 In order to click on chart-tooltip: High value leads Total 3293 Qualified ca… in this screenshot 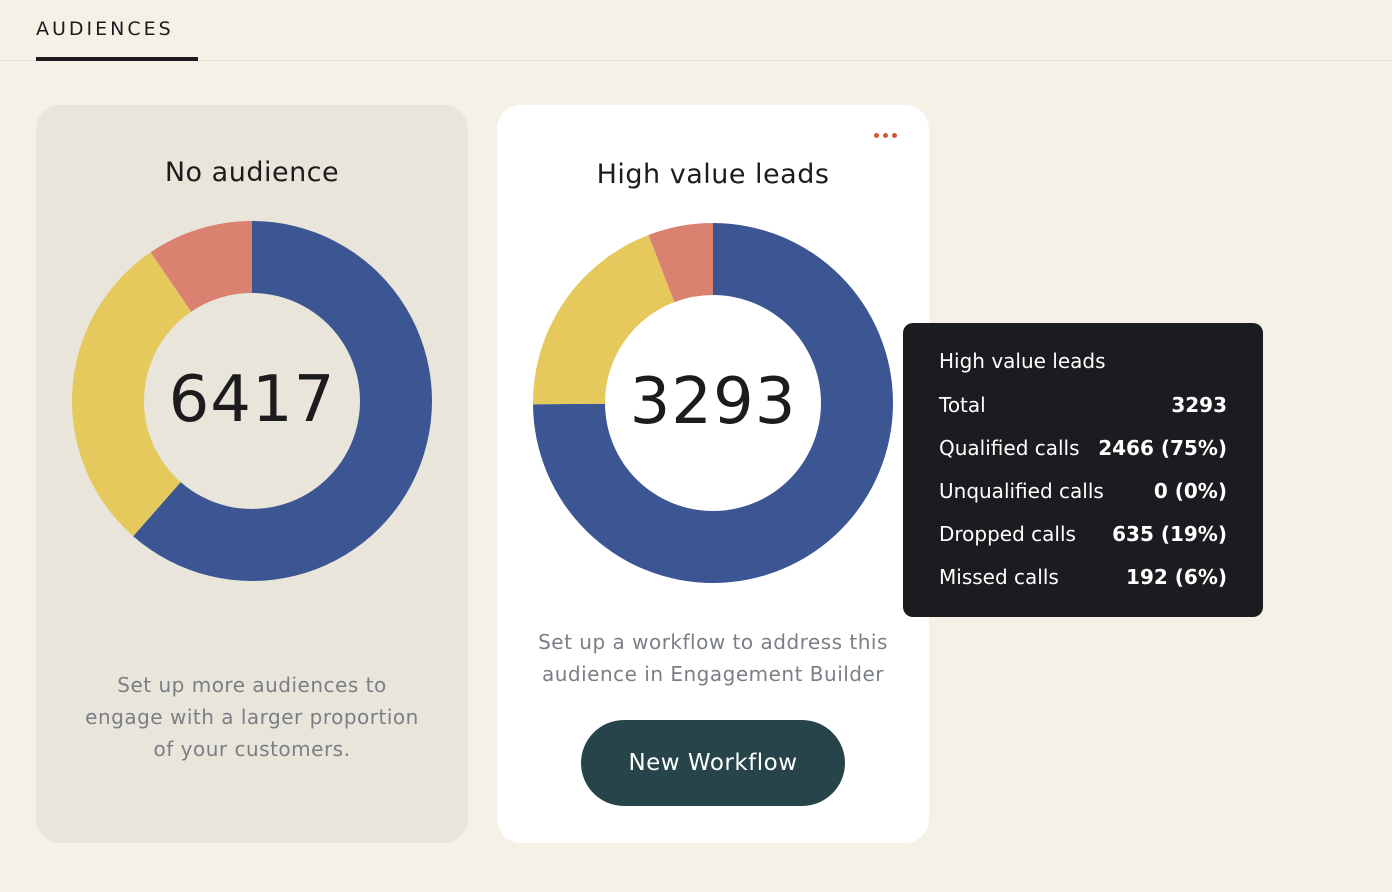, I will do `click(1083, 470)`.